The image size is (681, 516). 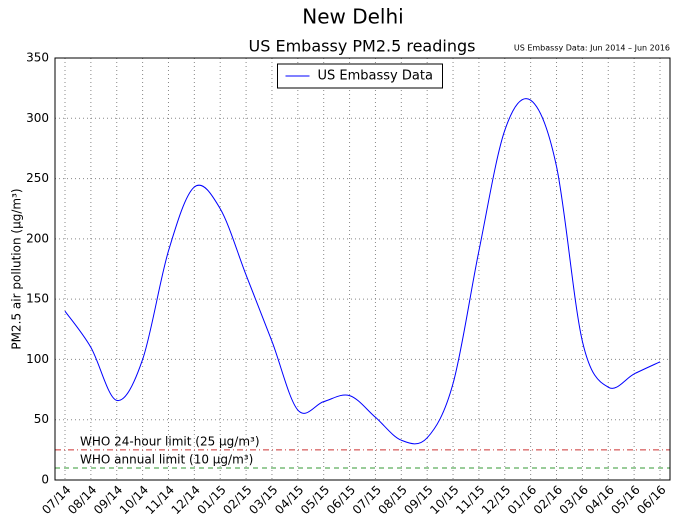 I want to click on note: US Embassy Data: Jun 2014 – Jun 2016, so click(x=592, y=48).